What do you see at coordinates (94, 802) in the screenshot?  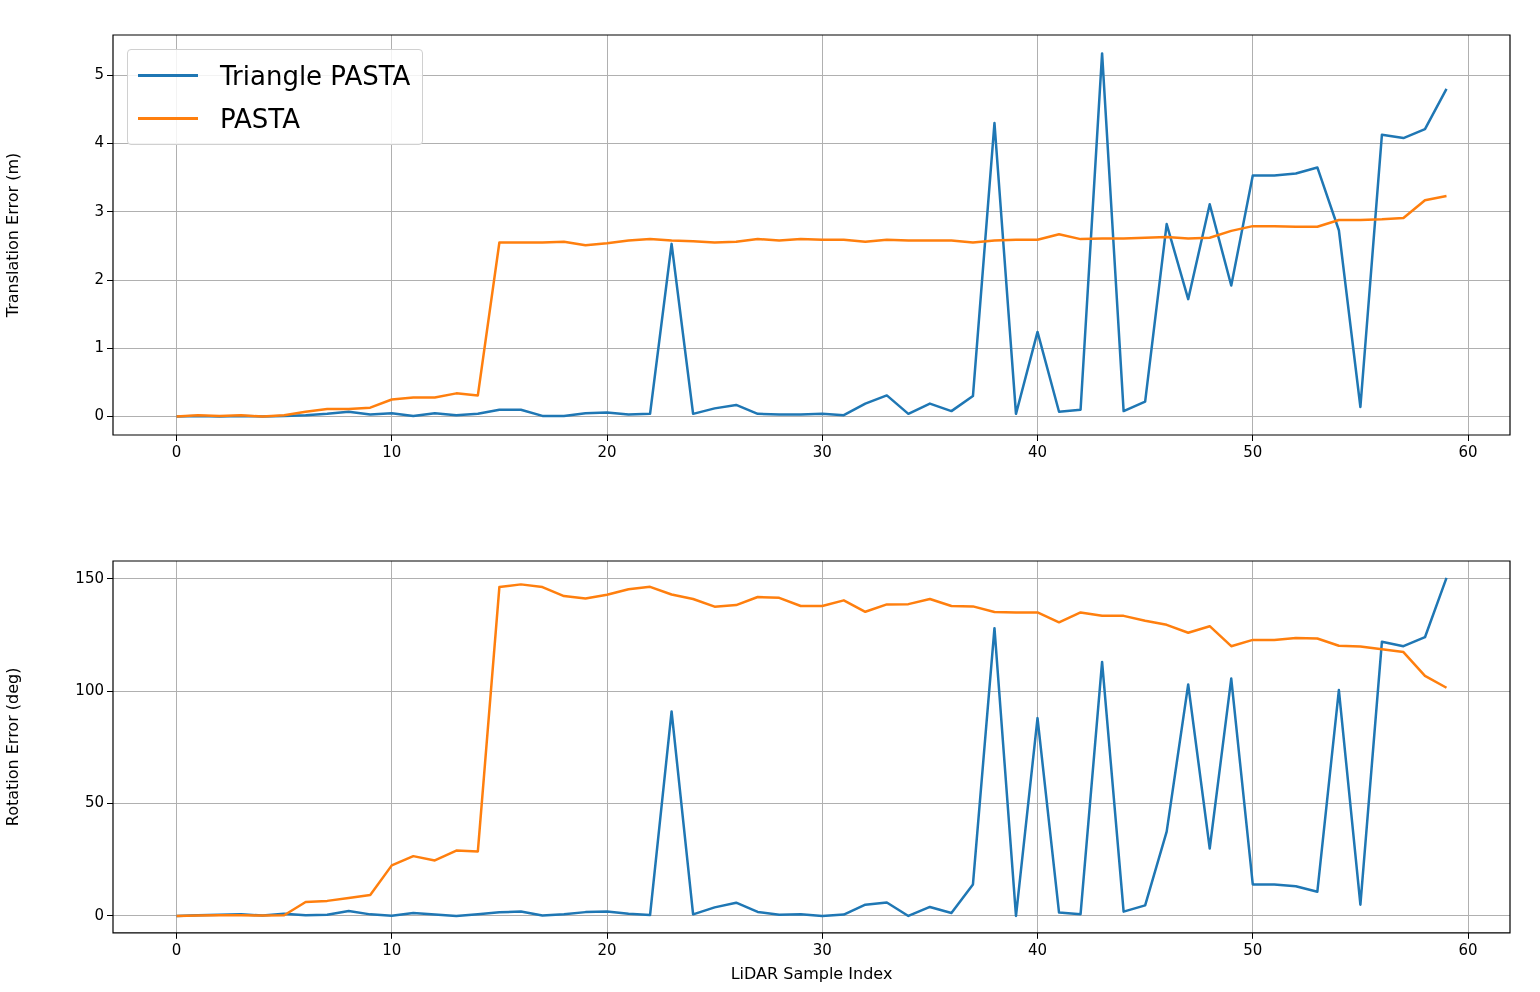 I see `y-tick-label: 50` at bounding box center [94, 802].